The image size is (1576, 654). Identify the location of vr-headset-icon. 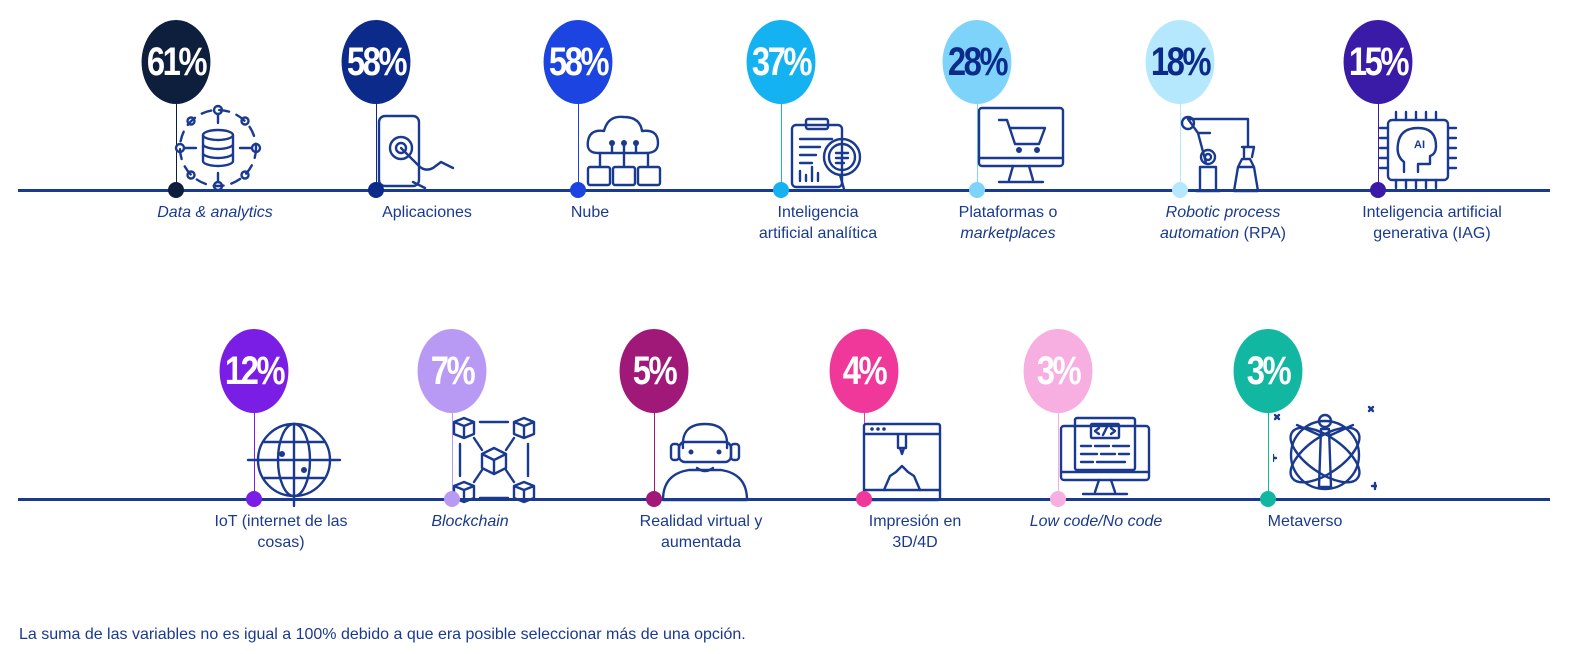
(705, 462).